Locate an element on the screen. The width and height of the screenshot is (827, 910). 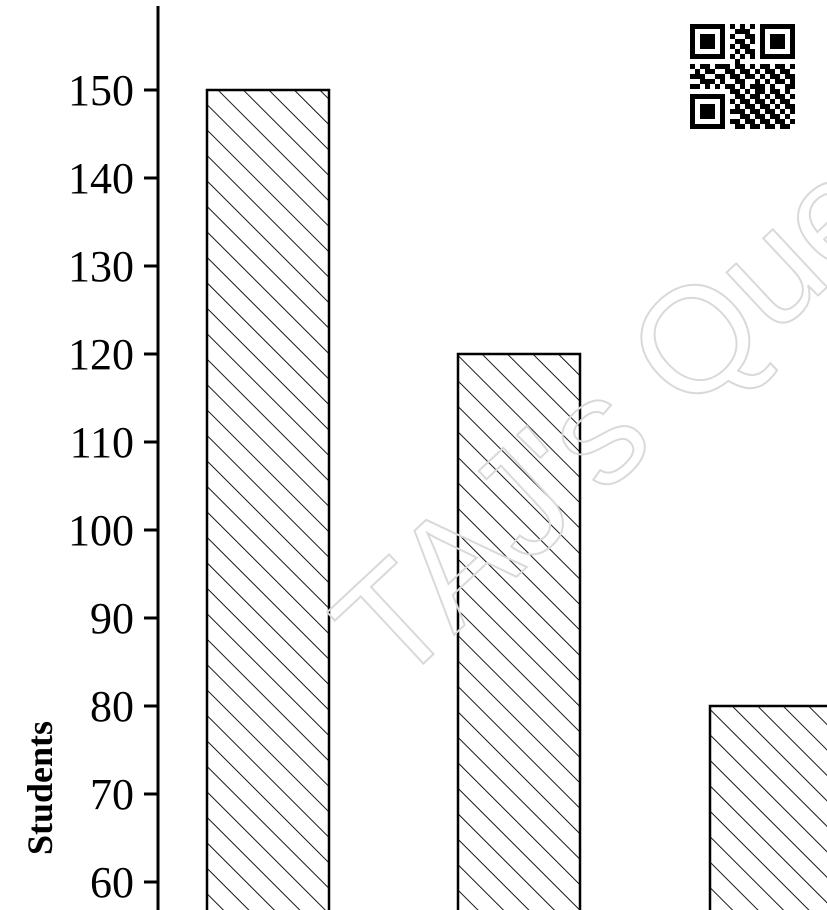
qr-code-icon is located at coordinates (742, 76).